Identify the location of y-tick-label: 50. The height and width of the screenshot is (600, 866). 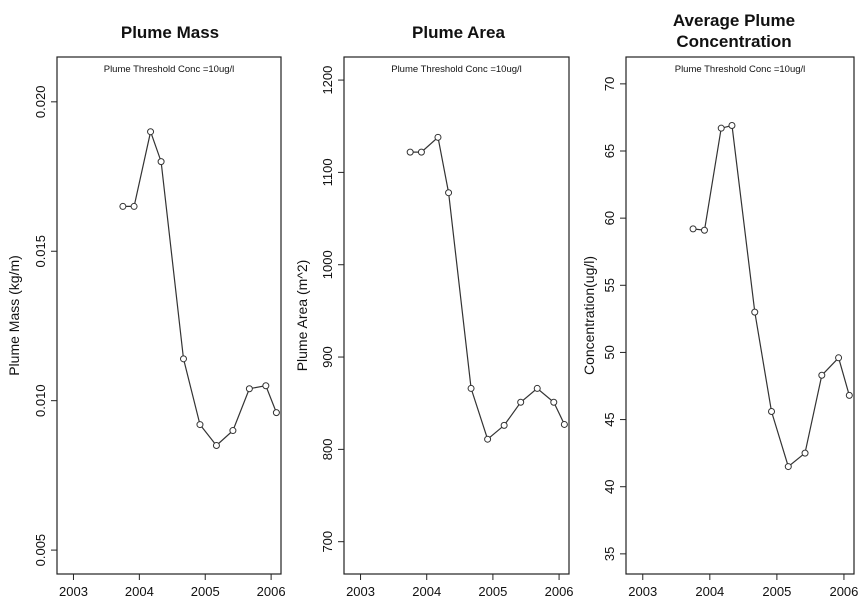
(609, 352).